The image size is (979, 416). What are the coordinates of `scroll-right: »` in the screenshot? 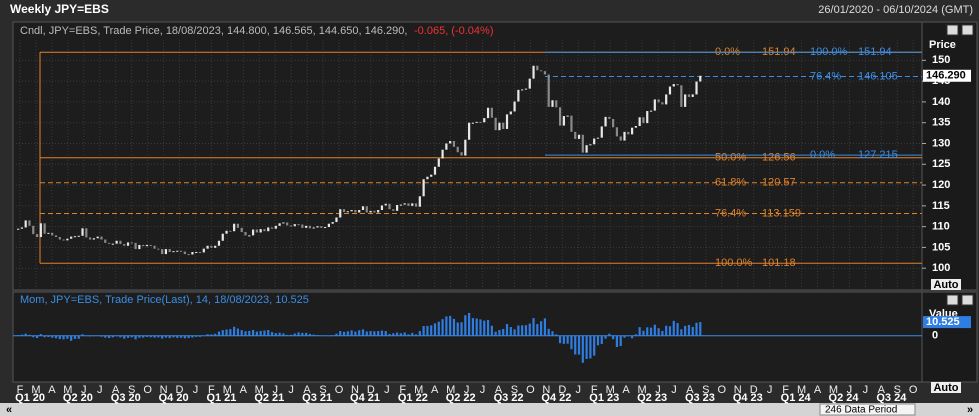 It's located at (970, 410).